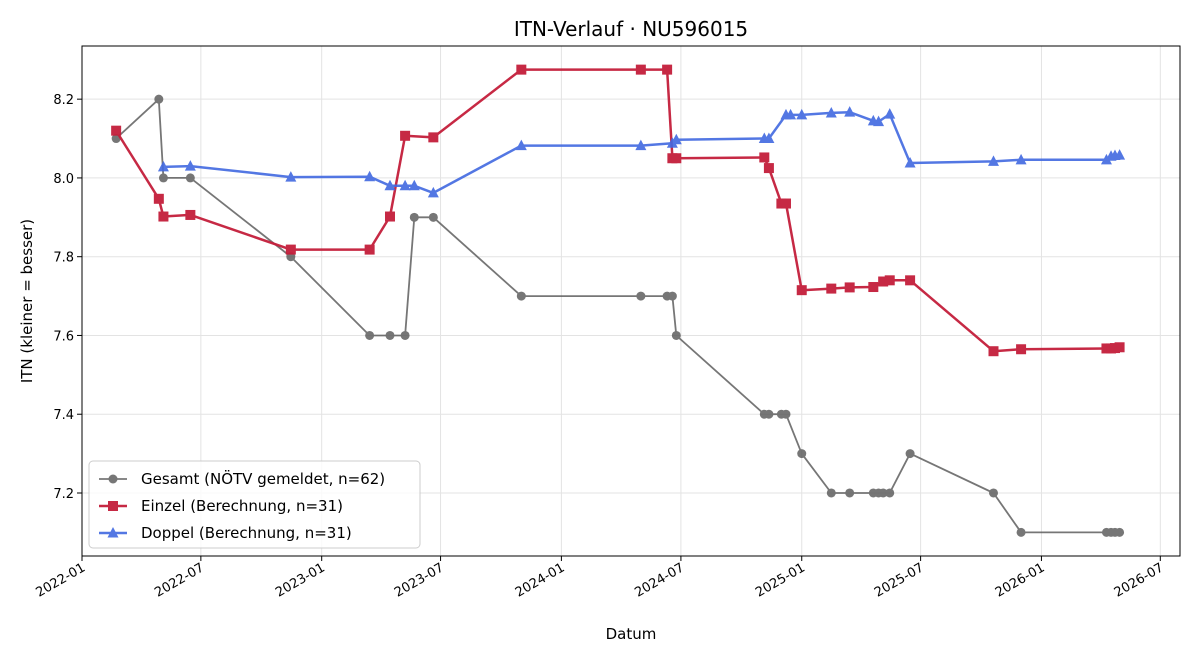  I want to click on legend-label: Gesamt (NÖTV gemeldet, n=62), so click(263, 478).